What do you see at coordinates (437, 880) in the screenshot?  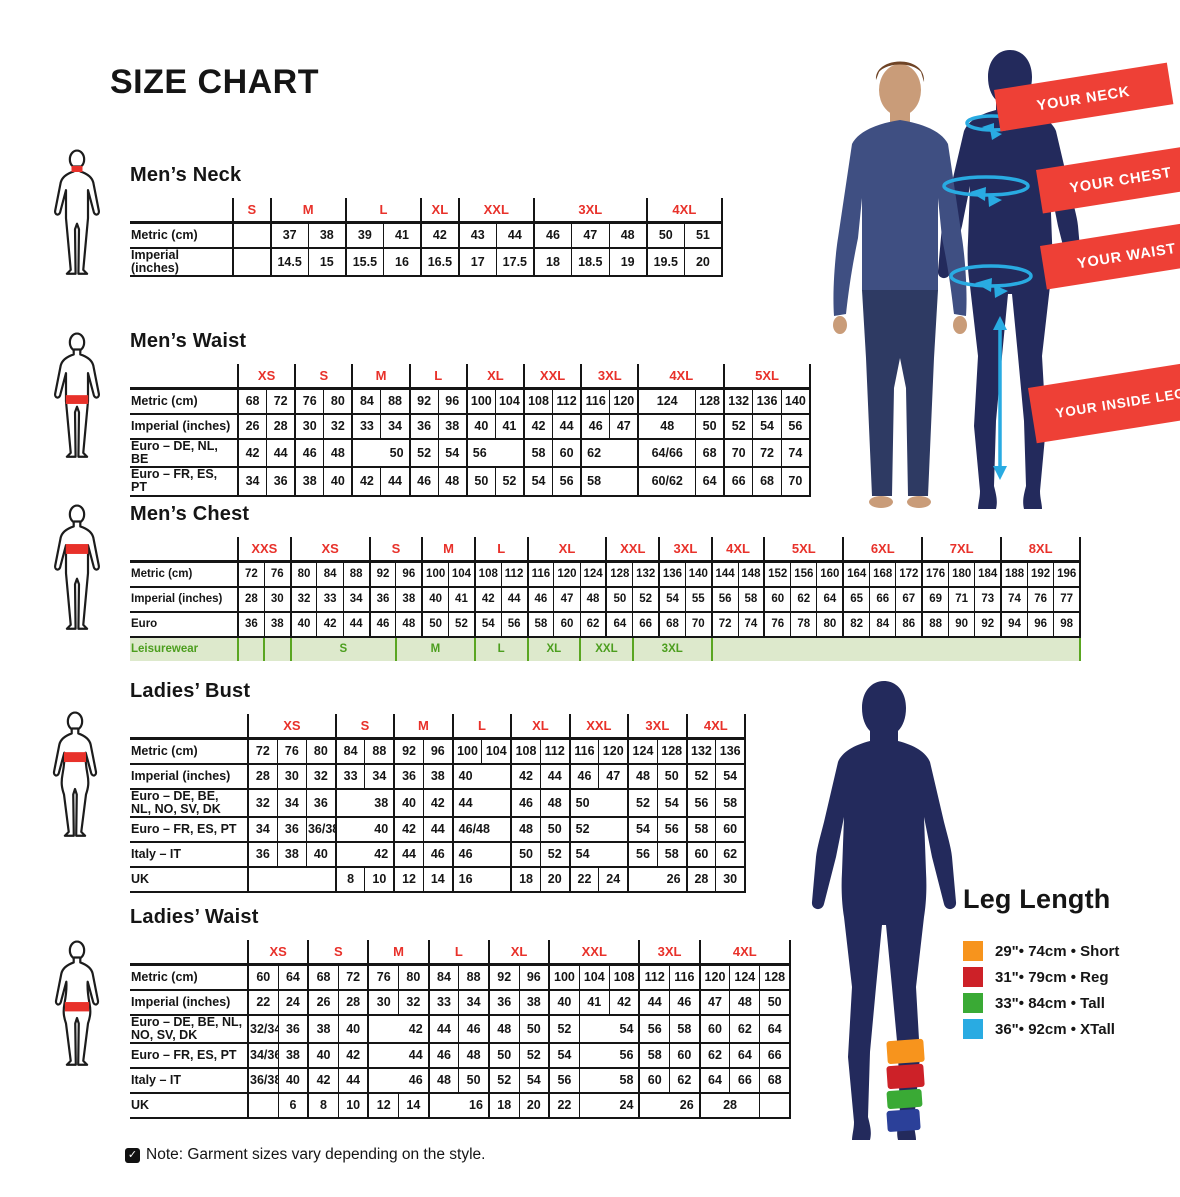 I see `size-cell: 14` at bounding box center [437, 880].